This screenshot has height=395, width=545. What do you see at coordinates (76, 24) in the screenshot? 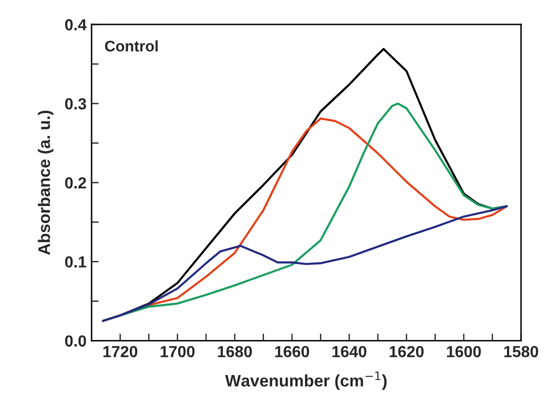
I see `y-tick-label: 0.4` at bounding box center [76, 24].